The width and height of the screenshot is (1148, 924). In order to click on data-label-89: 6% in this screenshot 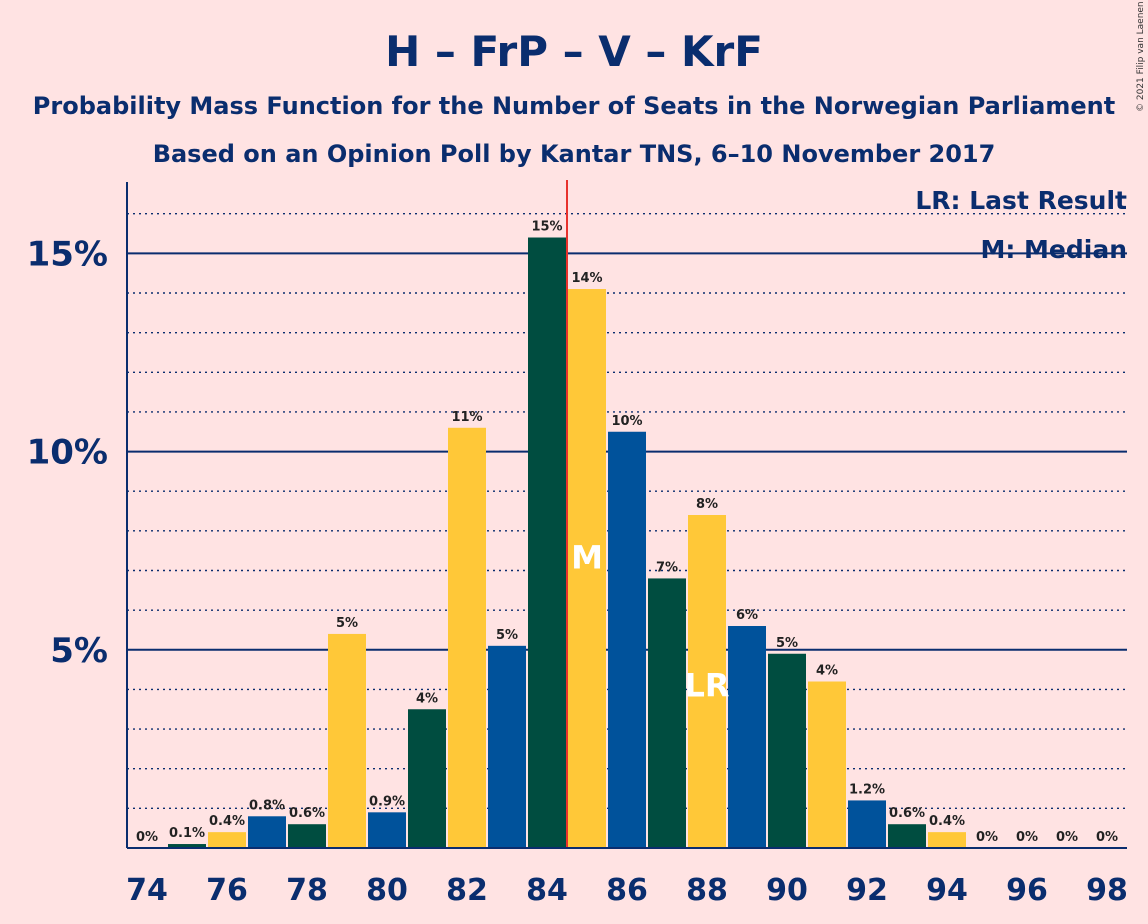, I will do `click(747, 615)`.